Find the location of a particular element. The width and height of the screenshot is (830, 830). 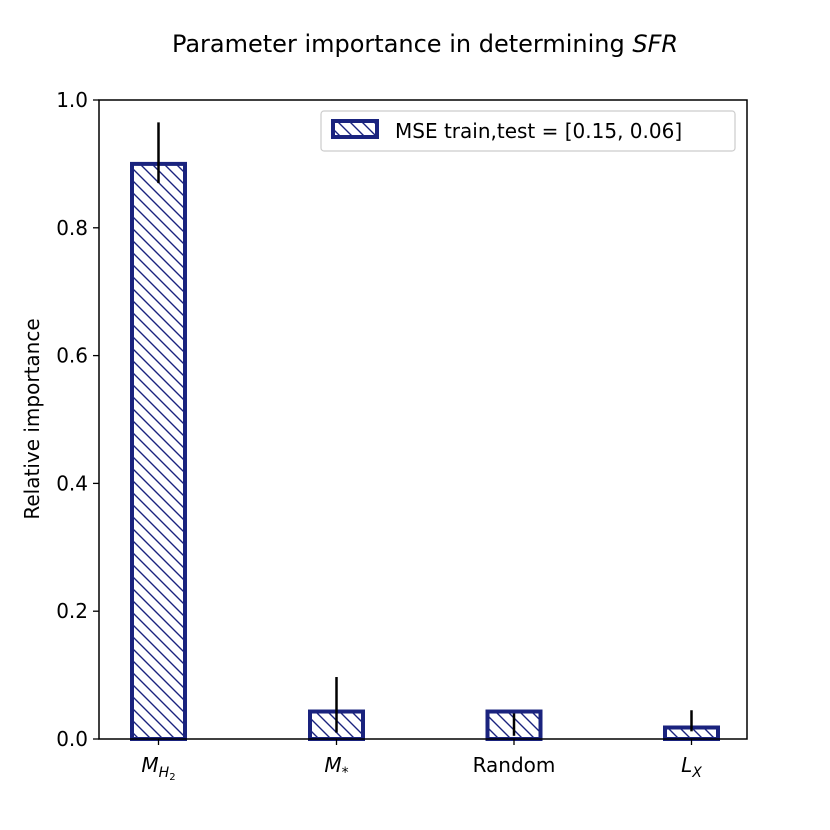

x-tick-label-3: LX is located at coordinates (691, 767).